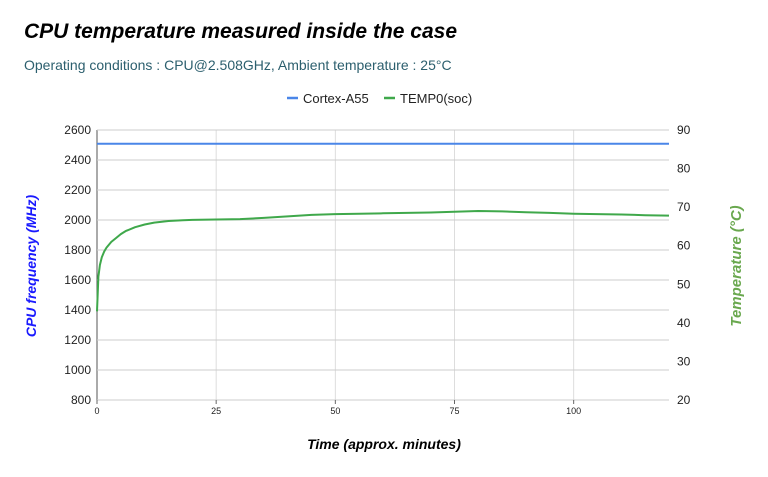 The image size is (768, 477). Describe the element at coordinates (336, 98) in the screenshot. I see `legend-label-cortex-a55: Cortex-A55` at that location.